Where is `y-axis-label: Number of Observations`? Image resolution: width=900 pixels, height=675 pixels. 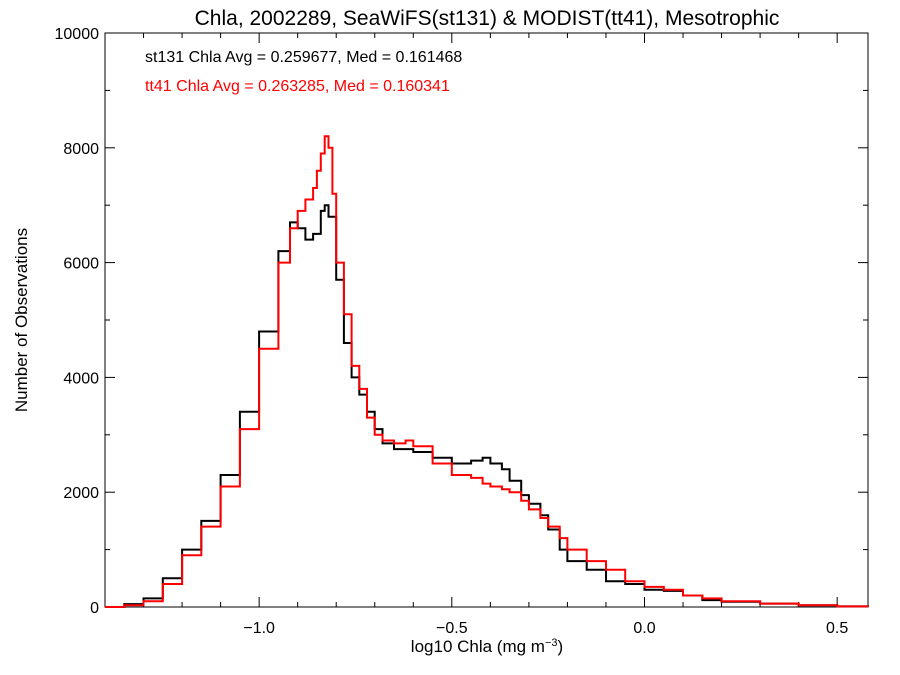
y-axis-label: Number of Observations is located at coordinates (21, 320).